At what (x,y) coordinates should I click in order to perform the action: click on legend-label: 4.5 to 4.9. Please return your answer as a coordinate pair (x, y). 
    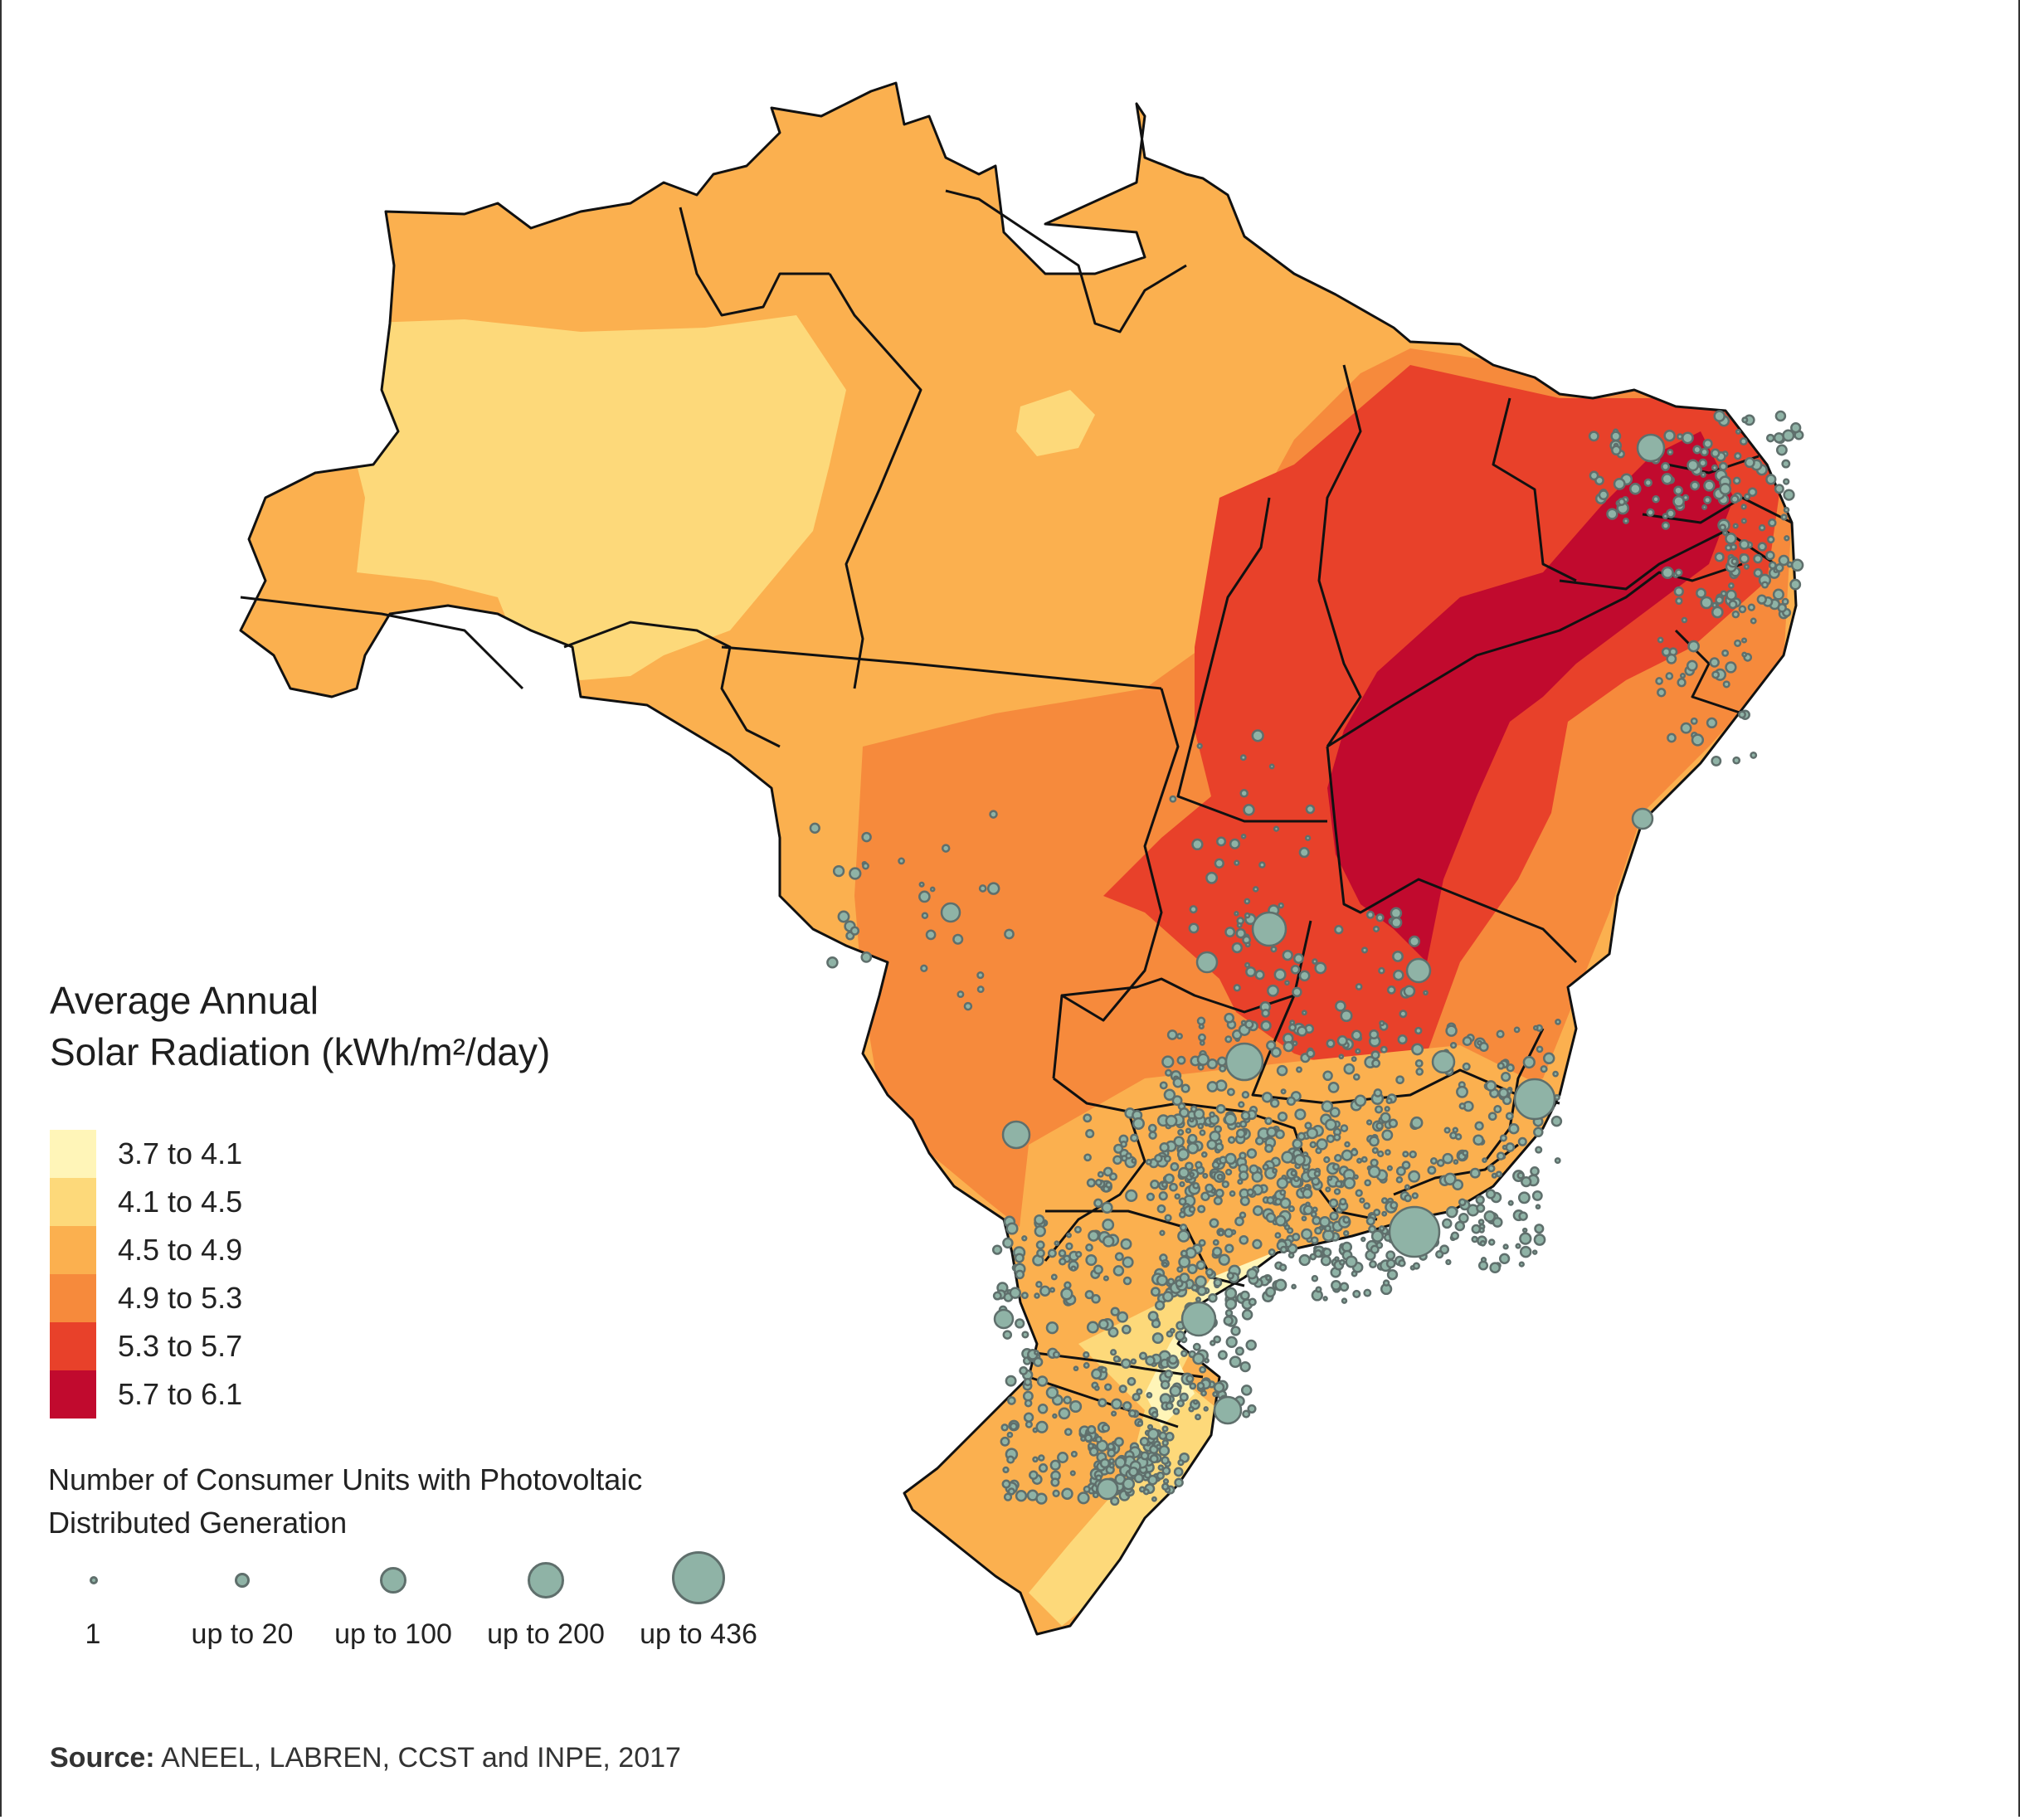
    Looking at the image, I should click on (180, 1250).